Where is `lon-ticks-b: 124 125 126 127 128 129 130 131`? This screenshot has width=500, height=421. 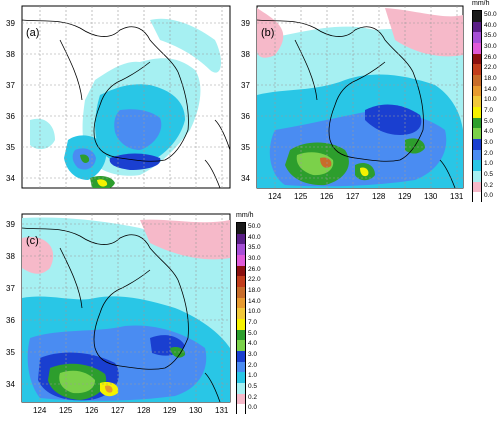
lon-ticks-b: 124 125 126 127 128 129 130 131 is located at coordinates (366, 196).